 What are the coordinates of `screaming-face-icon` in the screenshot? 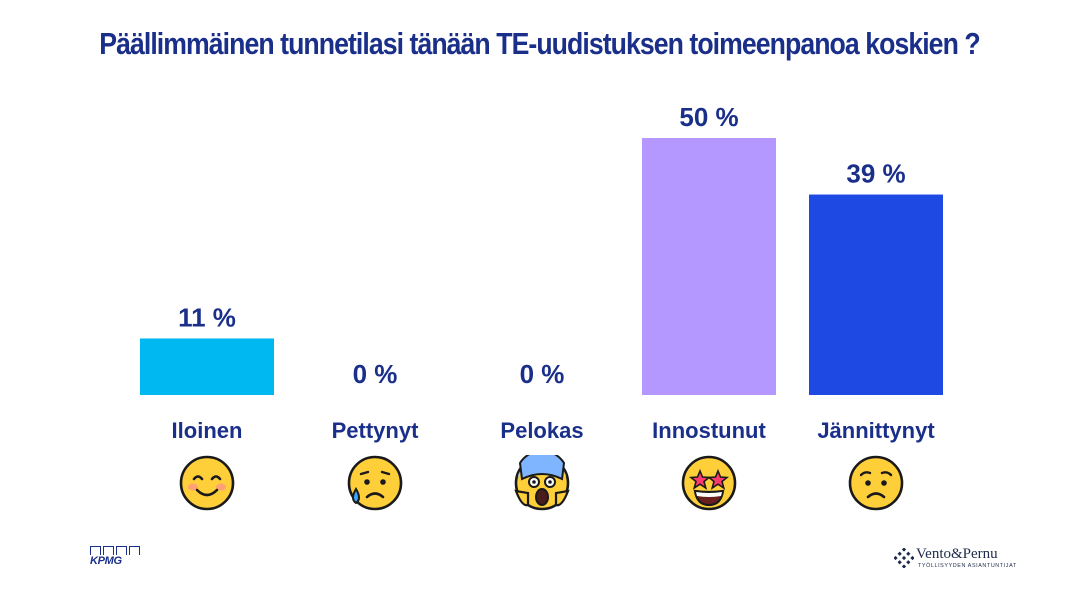 It's located at (542, 480).